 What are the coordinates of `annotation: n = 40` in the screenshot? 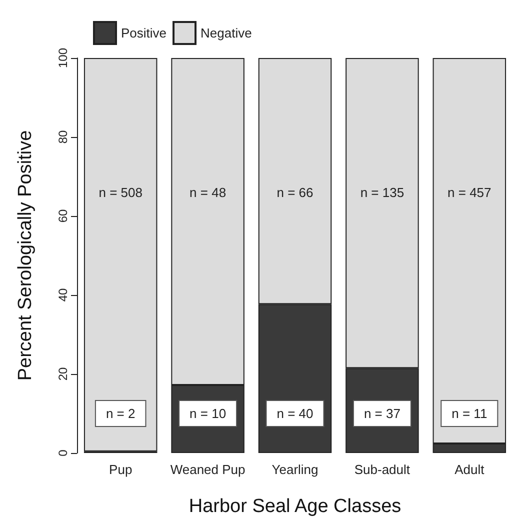 It's located at (295, 413).